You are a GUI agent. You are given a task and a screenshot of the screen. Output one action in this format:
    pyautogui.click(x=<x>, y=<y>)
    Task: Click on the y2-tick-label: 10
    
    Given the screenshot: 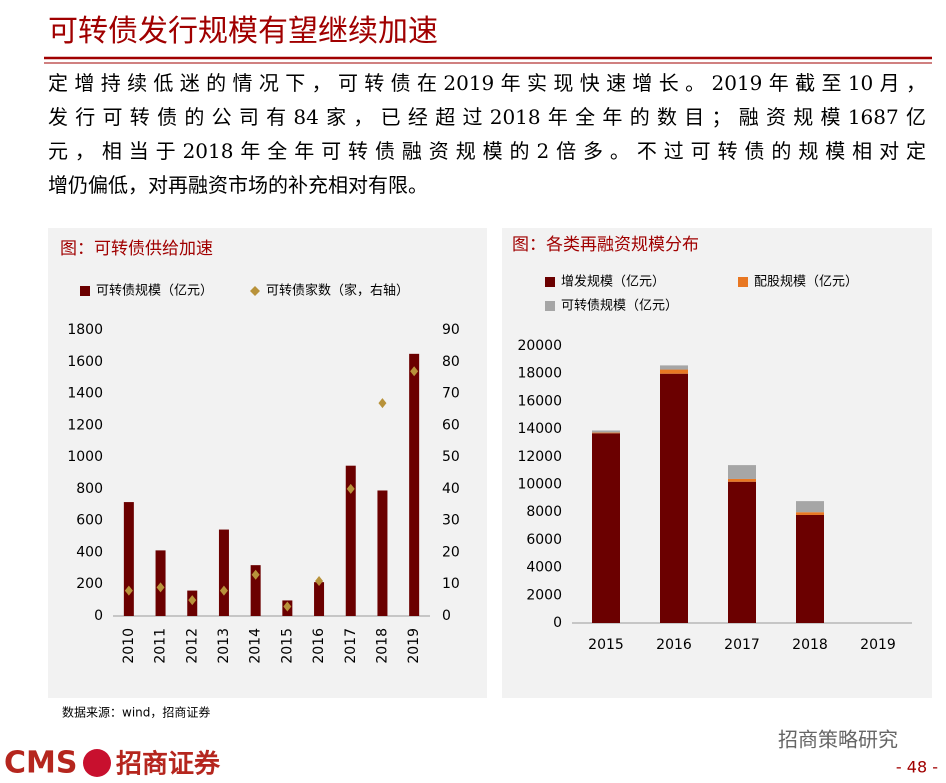 What is the action you would take?
    pyautogui.click(x=451, y=584)
    